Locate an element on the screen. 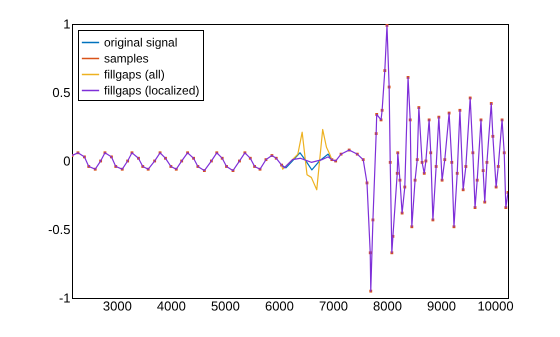 The height and width of the screenshot is (337, 560). x-tick-label: 10000 is located at coordinates (495, 306).